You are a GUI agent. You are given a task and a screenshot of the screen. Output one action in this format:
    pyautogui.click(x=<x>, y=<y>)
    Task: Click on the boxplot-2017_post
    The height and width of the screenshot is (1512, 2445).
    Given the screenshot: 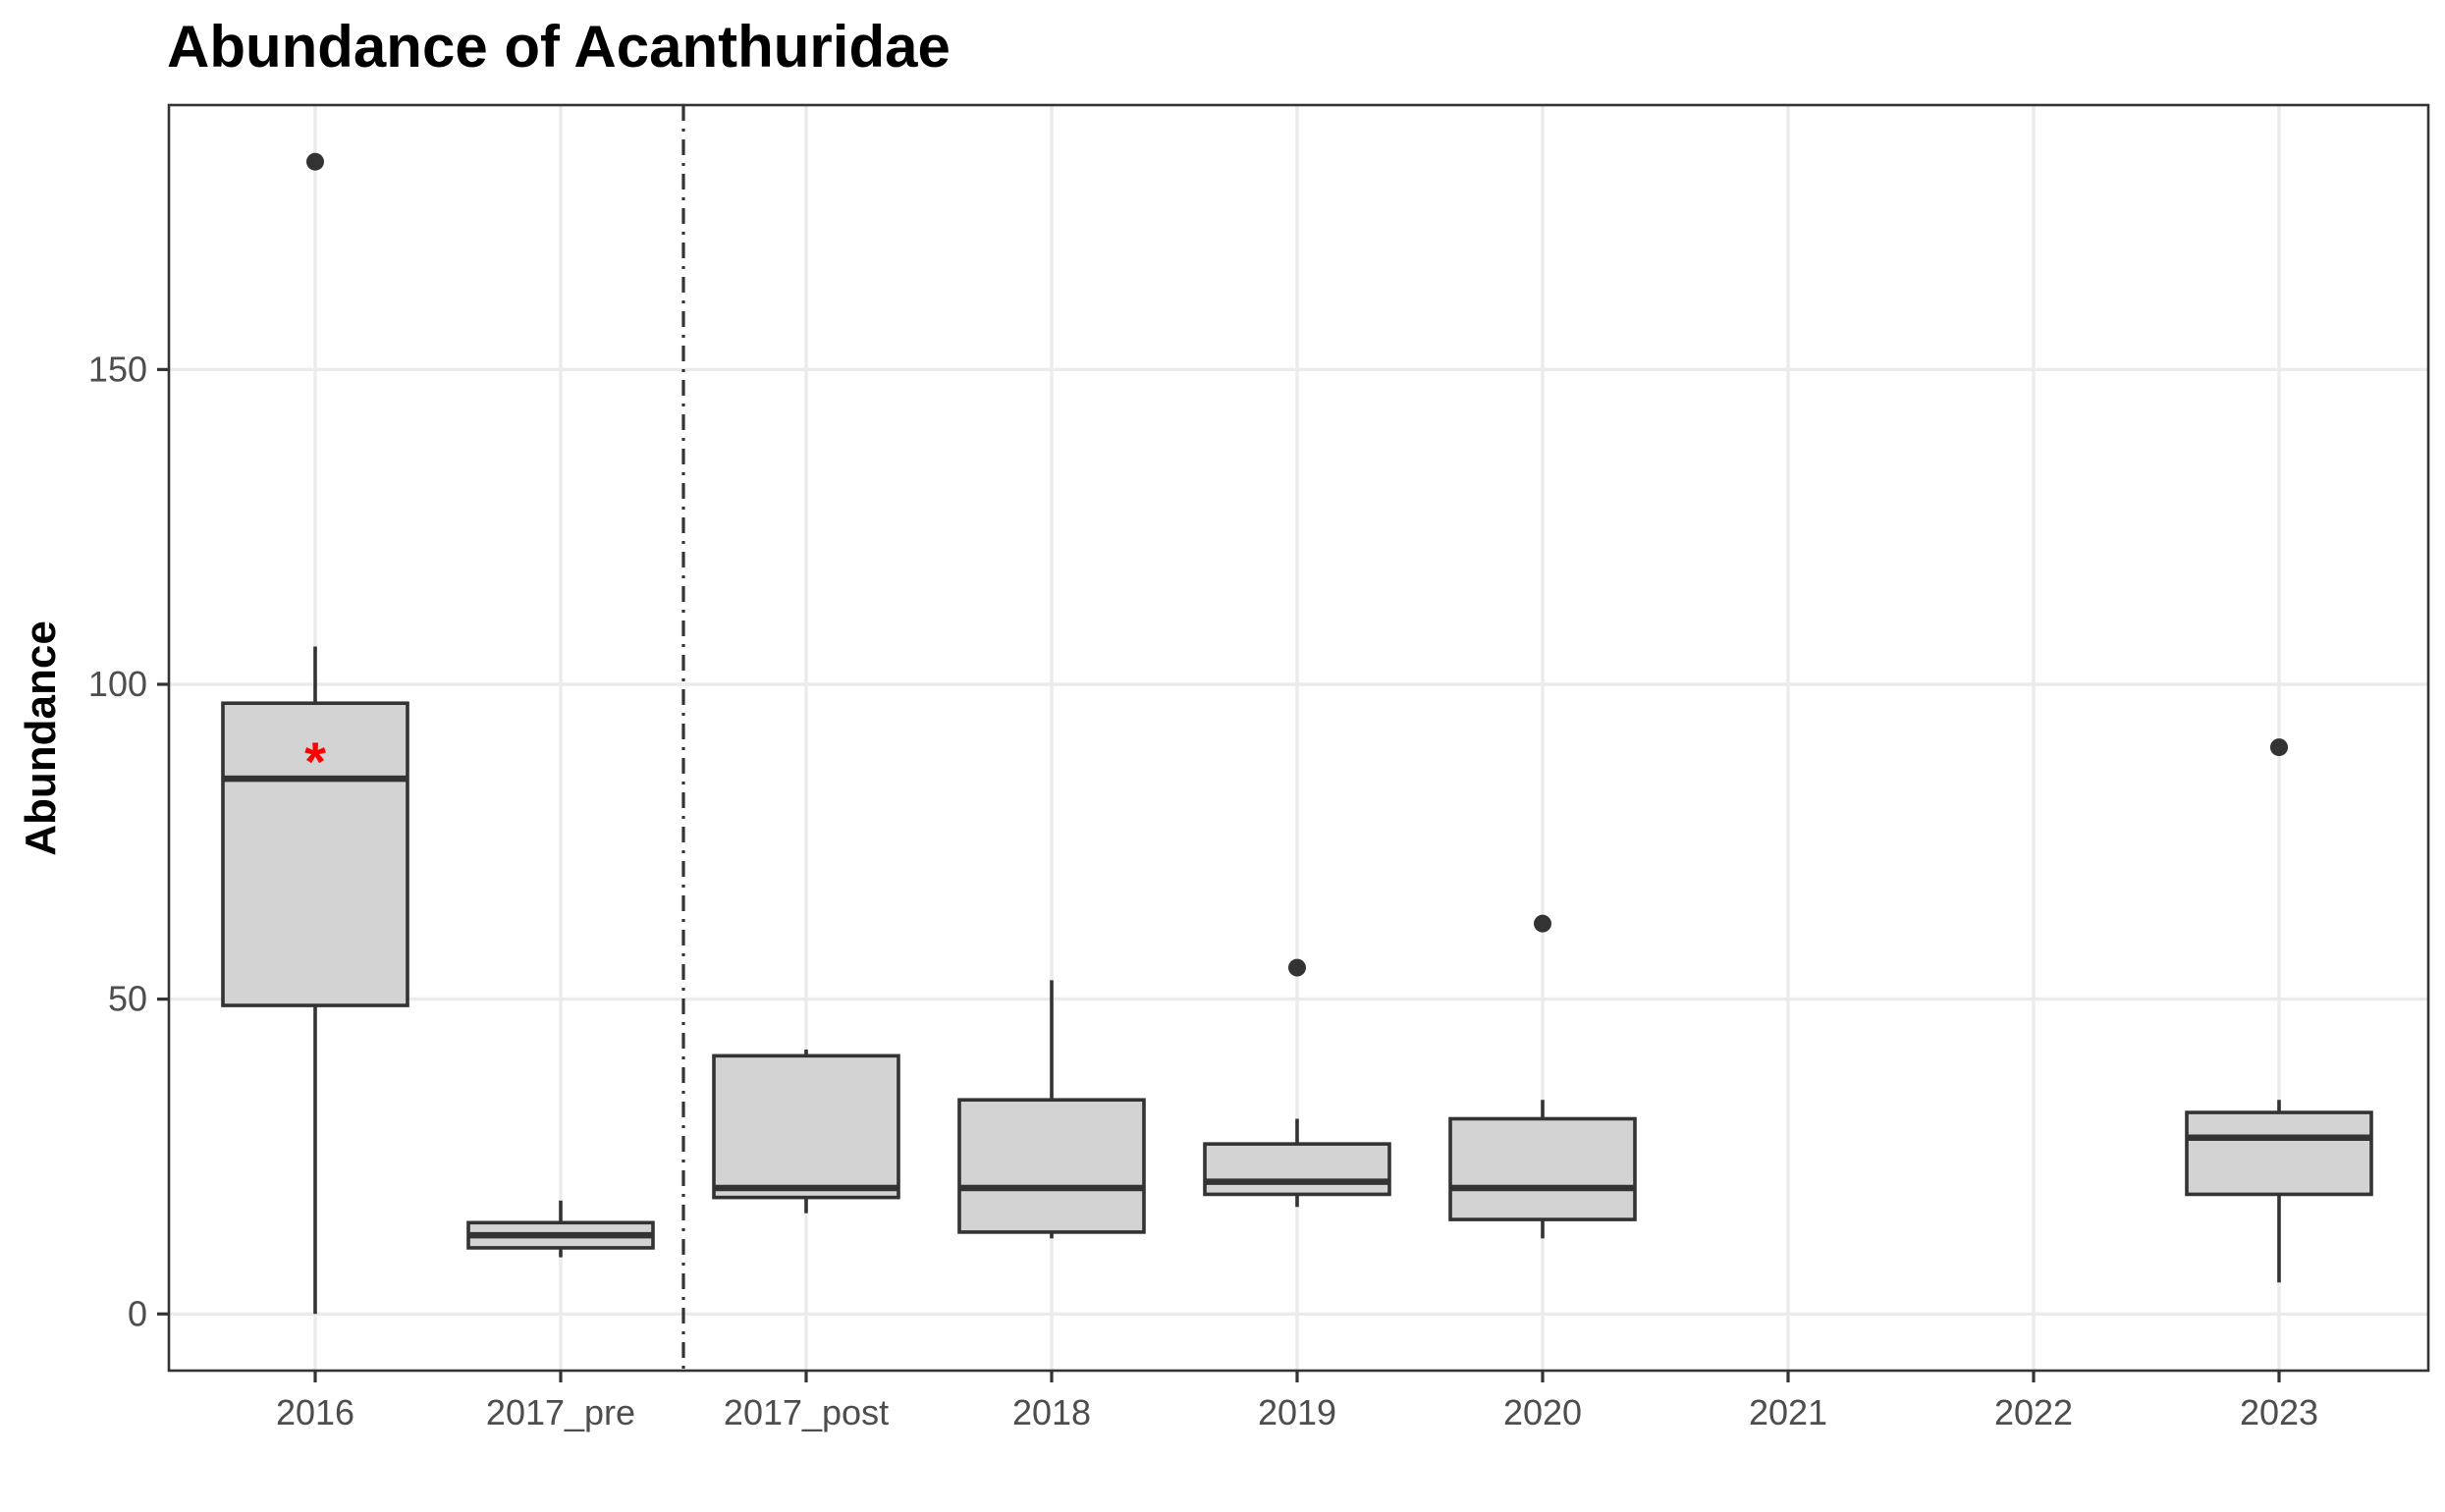 What is the action you would take?
    pyautogui.click(x=806, y=1131)
    